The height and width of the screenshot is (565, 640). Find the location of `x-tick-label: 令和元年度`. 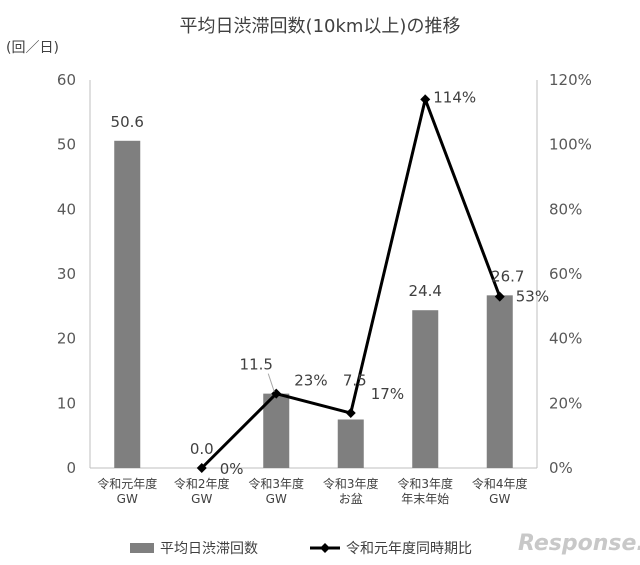

x-tick-label: 令和元年度 is located at coordinates (127, 483).